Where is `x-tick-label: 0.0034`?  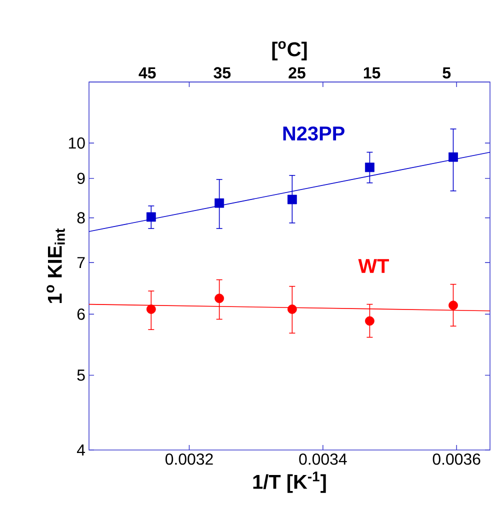
x-tick-label: 0.0034 is located at coordinates (323, 459).